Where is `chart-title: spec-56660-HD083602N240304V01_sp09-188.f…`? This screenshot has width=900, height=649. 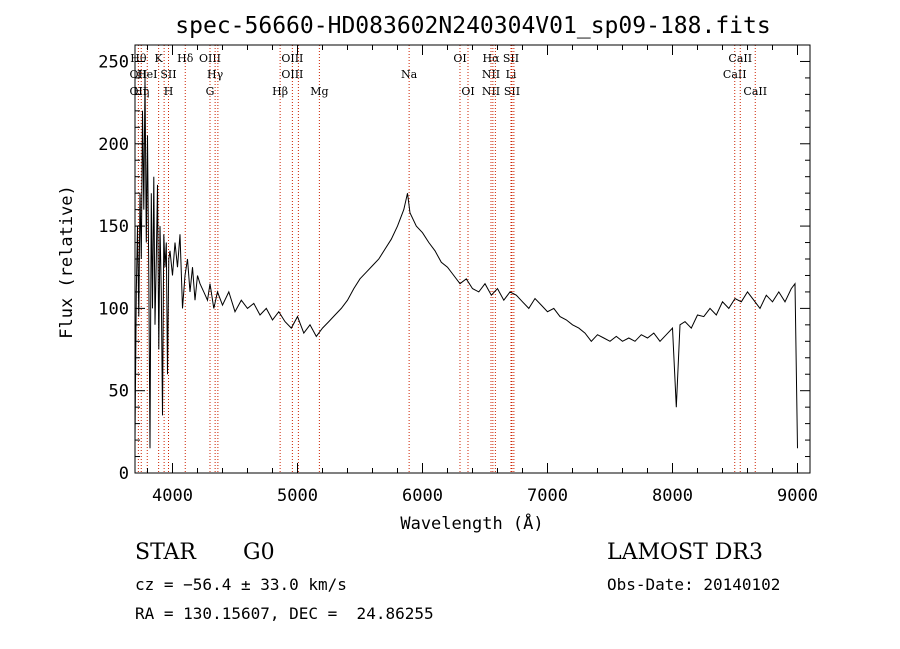
chart-title: spec-56660-HD083602N240304V01_sp09-188.f… is located at coordinates (472, 26).